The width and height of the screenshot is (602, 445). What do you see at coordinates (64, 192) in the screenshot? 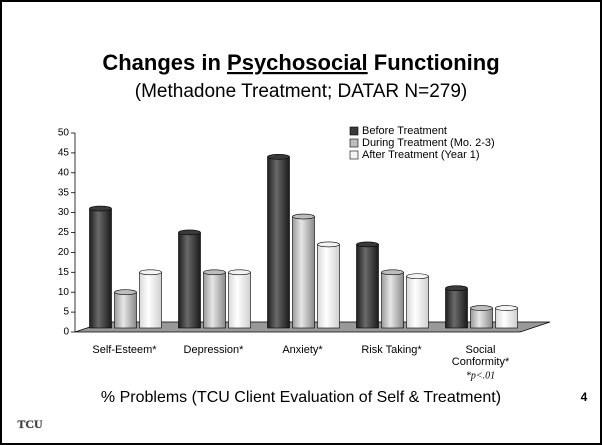
I see `y-tick-label: 35` at bounding box center [64, 192].